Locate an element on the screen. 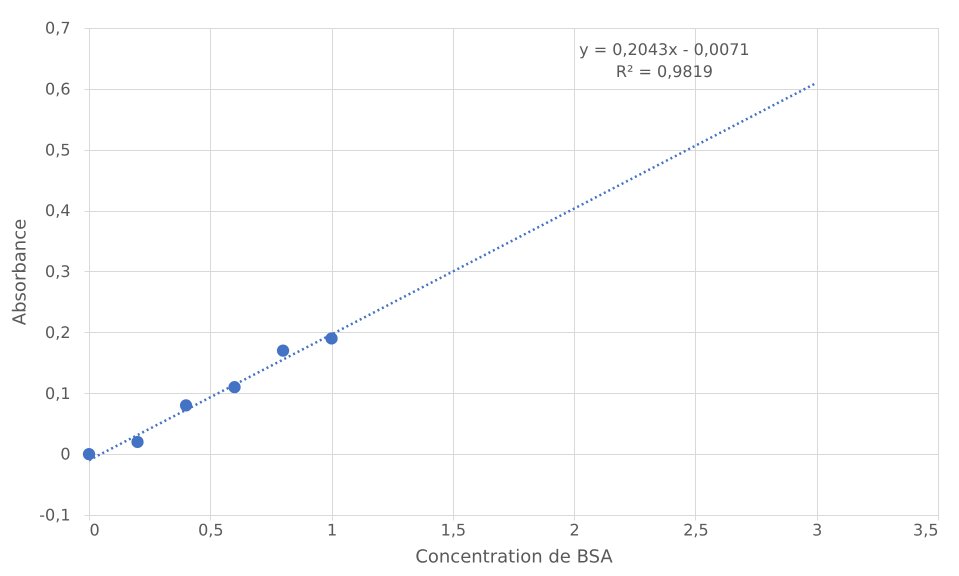 The width and height of the screenshot is (959, 576). y-tick-label: 0,7 is located at coordinates (57, 28).